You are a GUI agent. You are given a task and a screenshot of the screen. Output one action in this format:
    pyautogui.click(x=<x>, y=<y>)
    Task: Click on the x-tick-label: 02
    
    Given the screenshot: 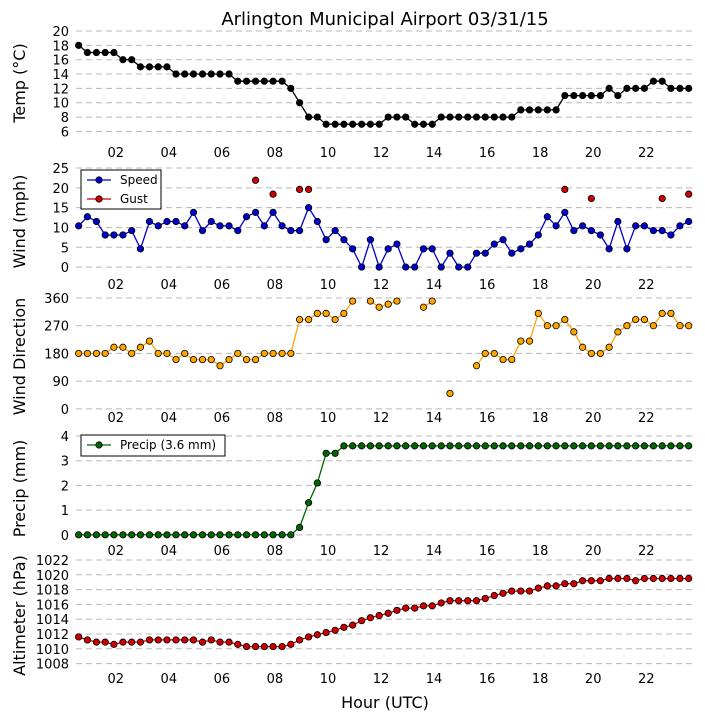 What is the action you would take?
    pyautogui.click(x=116, y=418)
    